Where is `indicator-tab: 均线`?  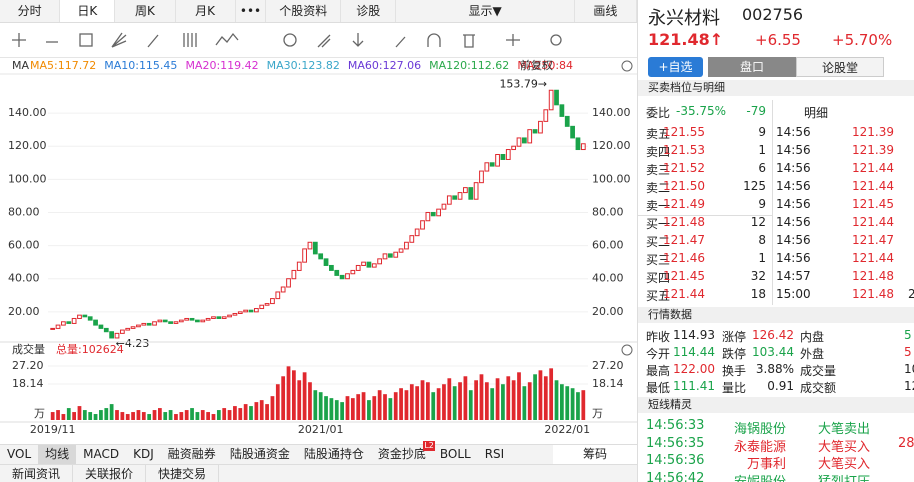 indicator-tab: 均线 is located at coordinates (57, 454).